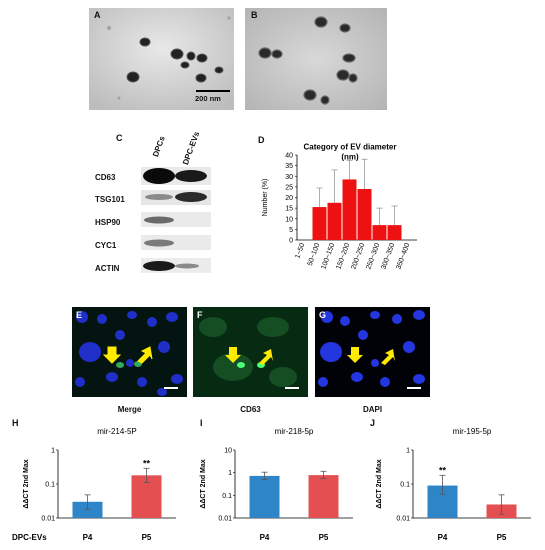  What do you see at coordinates (372, 409) in the screenshot?
I see `caption-dapi: DAPI` at bounding box center [372, 409].